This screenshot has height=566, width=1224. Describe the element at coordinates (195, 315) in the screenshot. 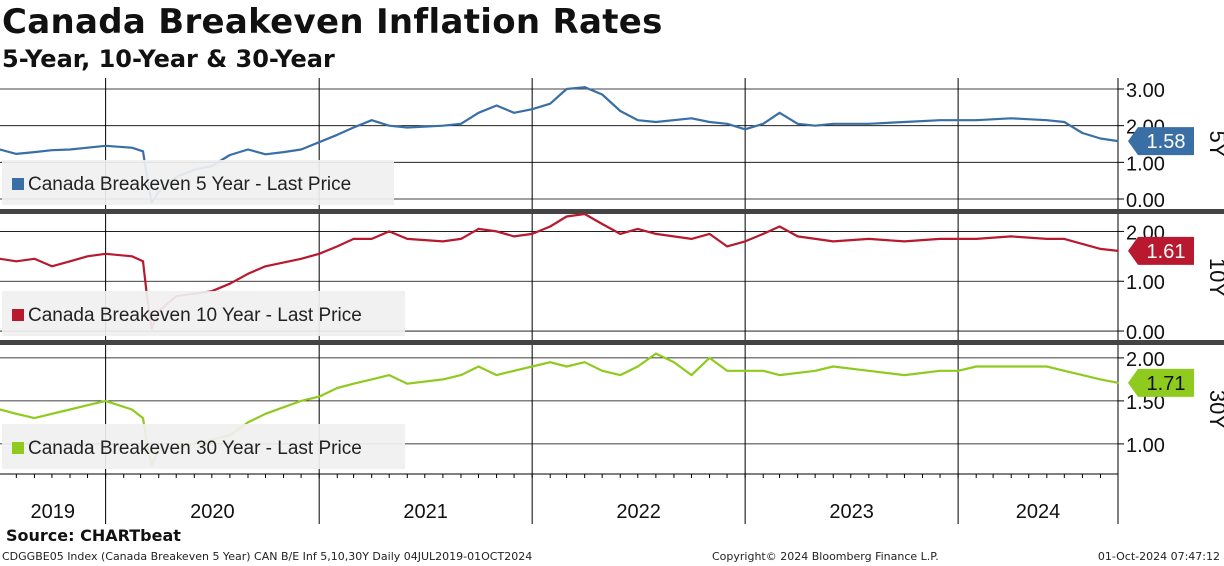

I see `legend-label: Canada Breakeven 10 Year - Last Price` at that location.